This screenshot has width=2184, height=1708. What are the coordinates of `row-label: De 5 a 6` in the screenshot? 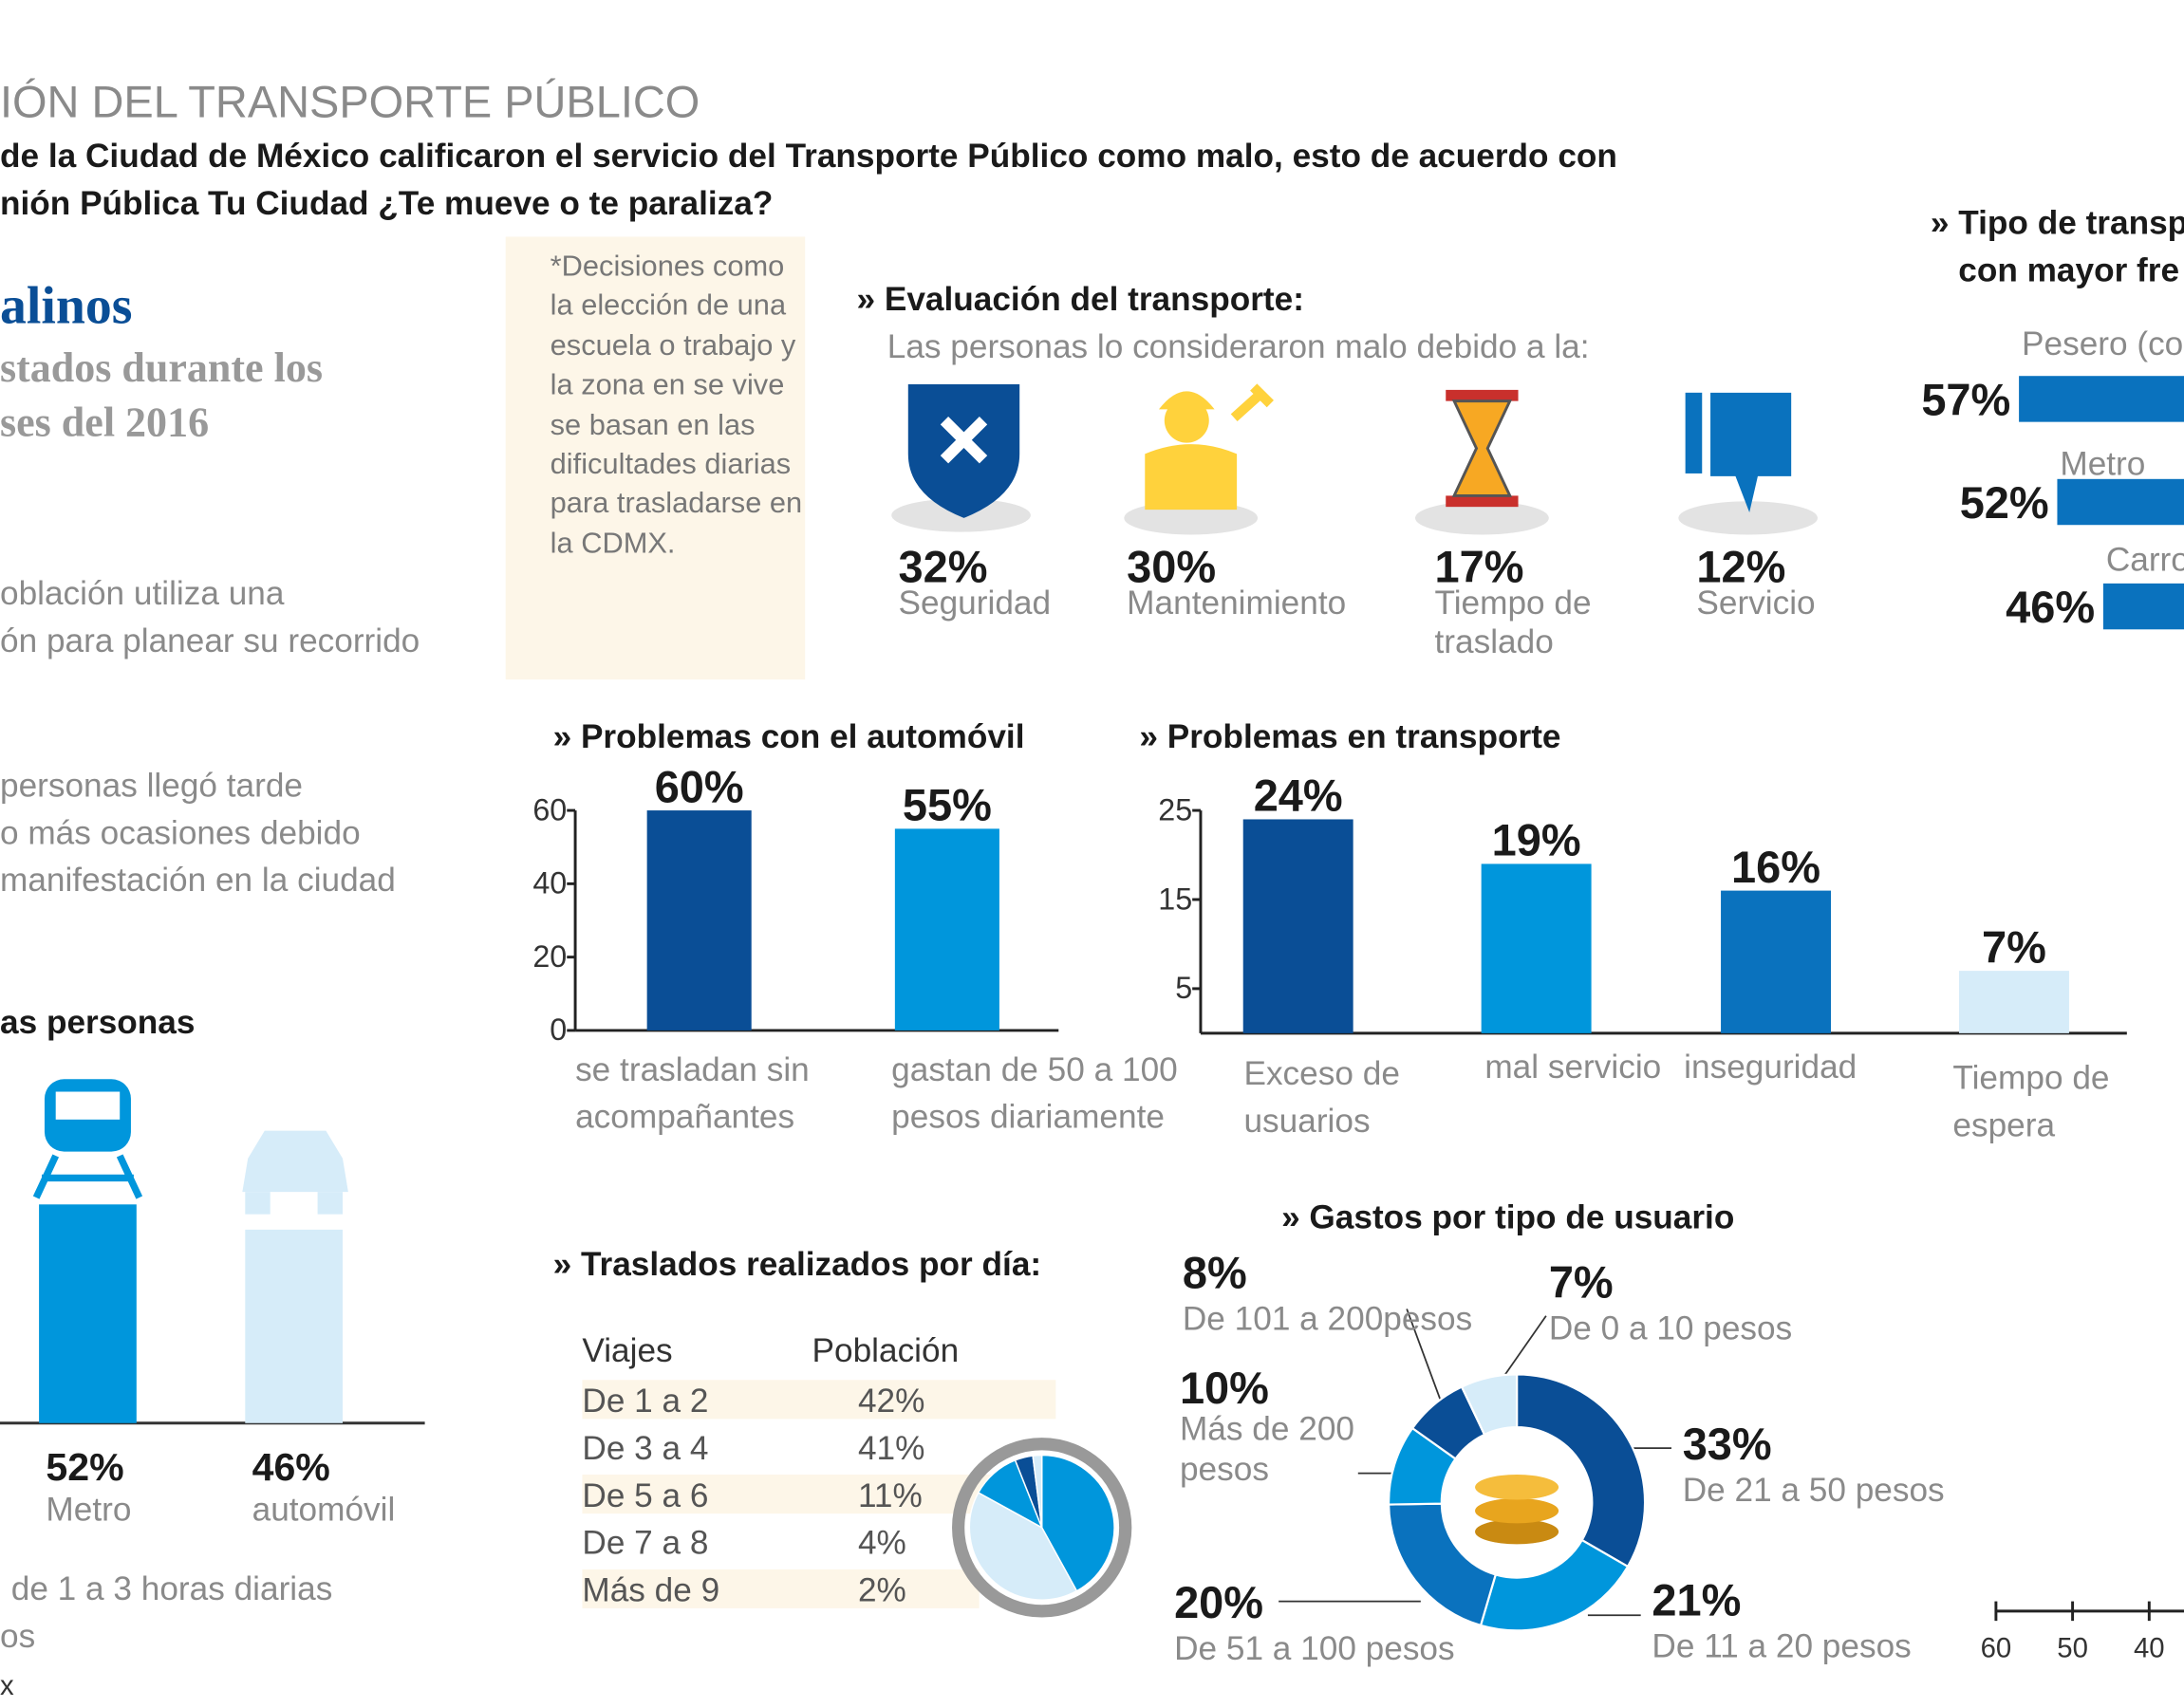 It's located at (645, 1495).